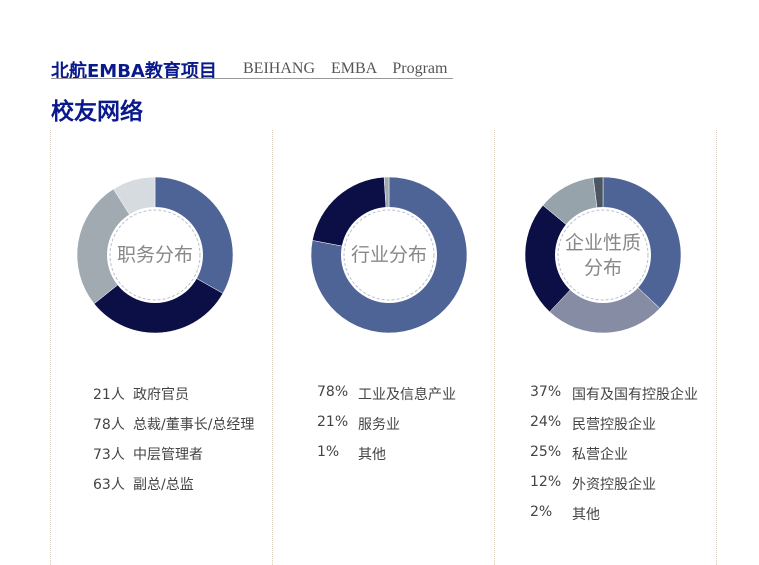  I want to click on legend-item: 63人 副总/总监, so click(188, 489).